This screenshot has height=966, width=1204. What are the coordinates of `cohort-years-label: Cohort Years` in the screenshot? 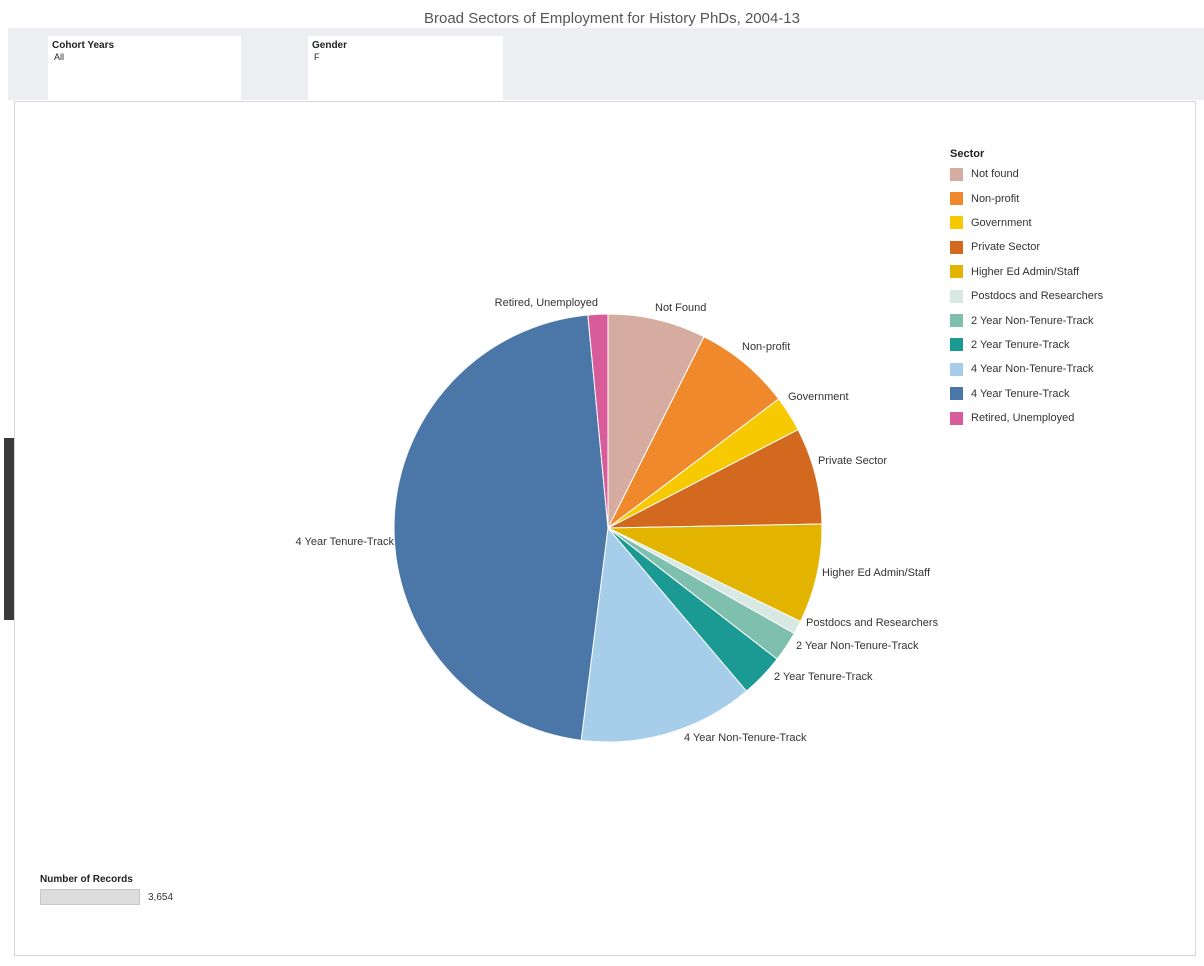 It's located at (83, 45).